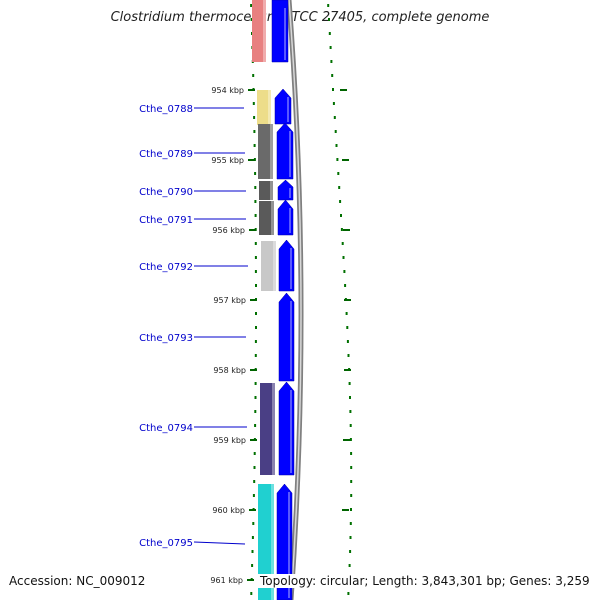  I want to click on cog-bar-top, so click(259, 31).